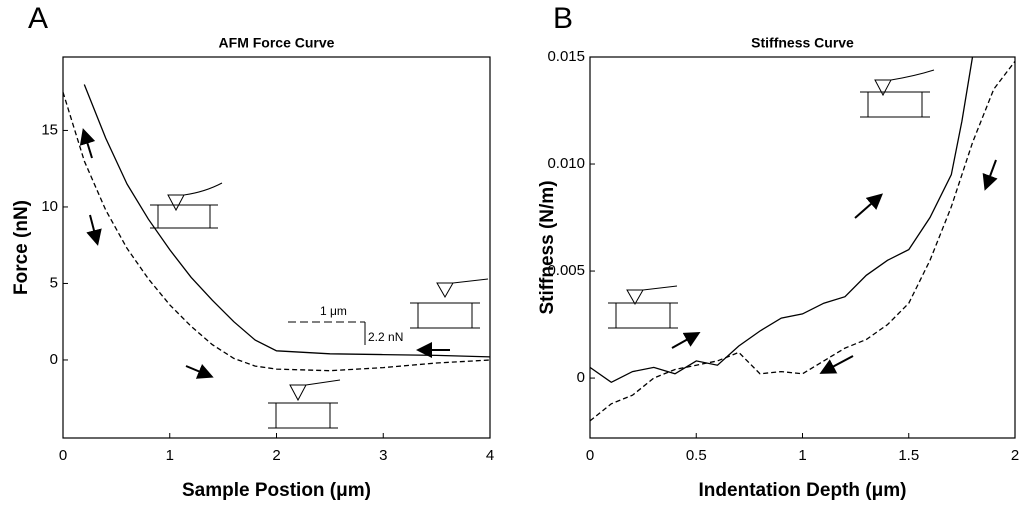 The width and height of the screenshot is (1026, 506). I want to click on y-tick-label: 5, so click(54, 282).